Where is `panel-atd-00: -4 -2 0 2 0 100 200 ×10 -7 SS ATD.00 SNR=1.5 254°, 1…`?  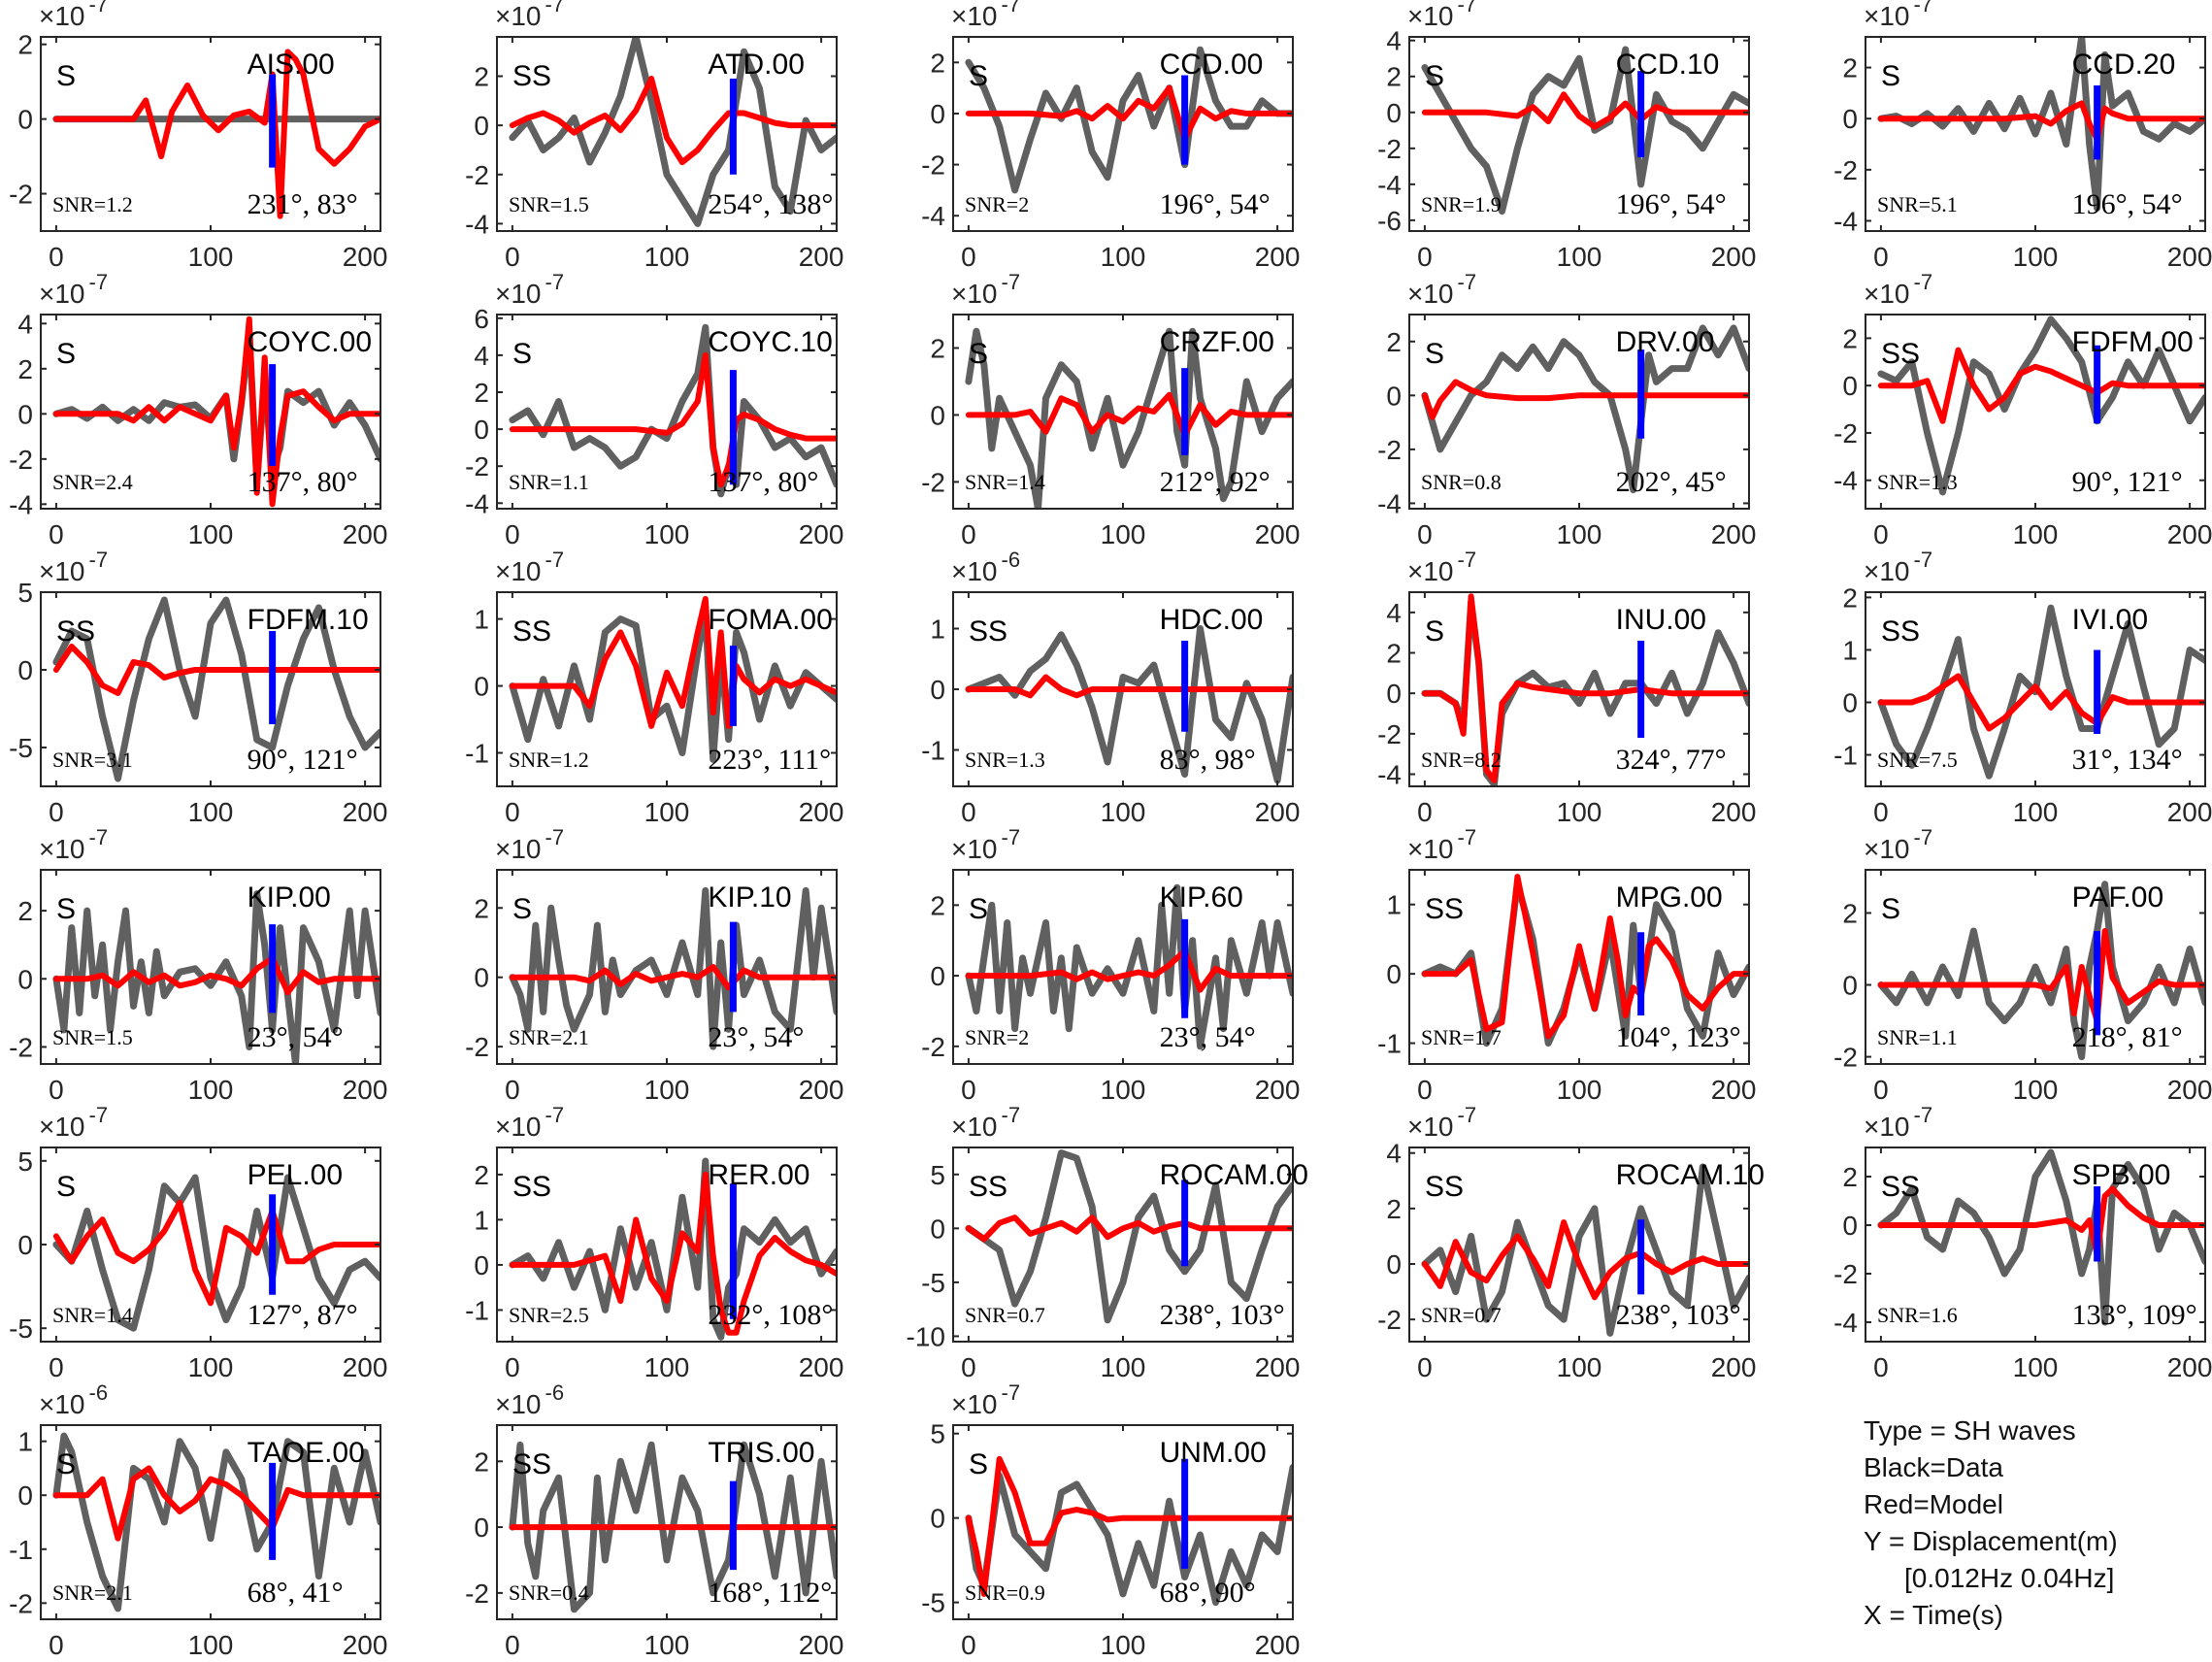 panel-atd-00: -4 -2 0 2 0 100 200 ×10 -7 SS ATD.00 SNR=1.5 254°, 1… is located at coordinates (654, 136).